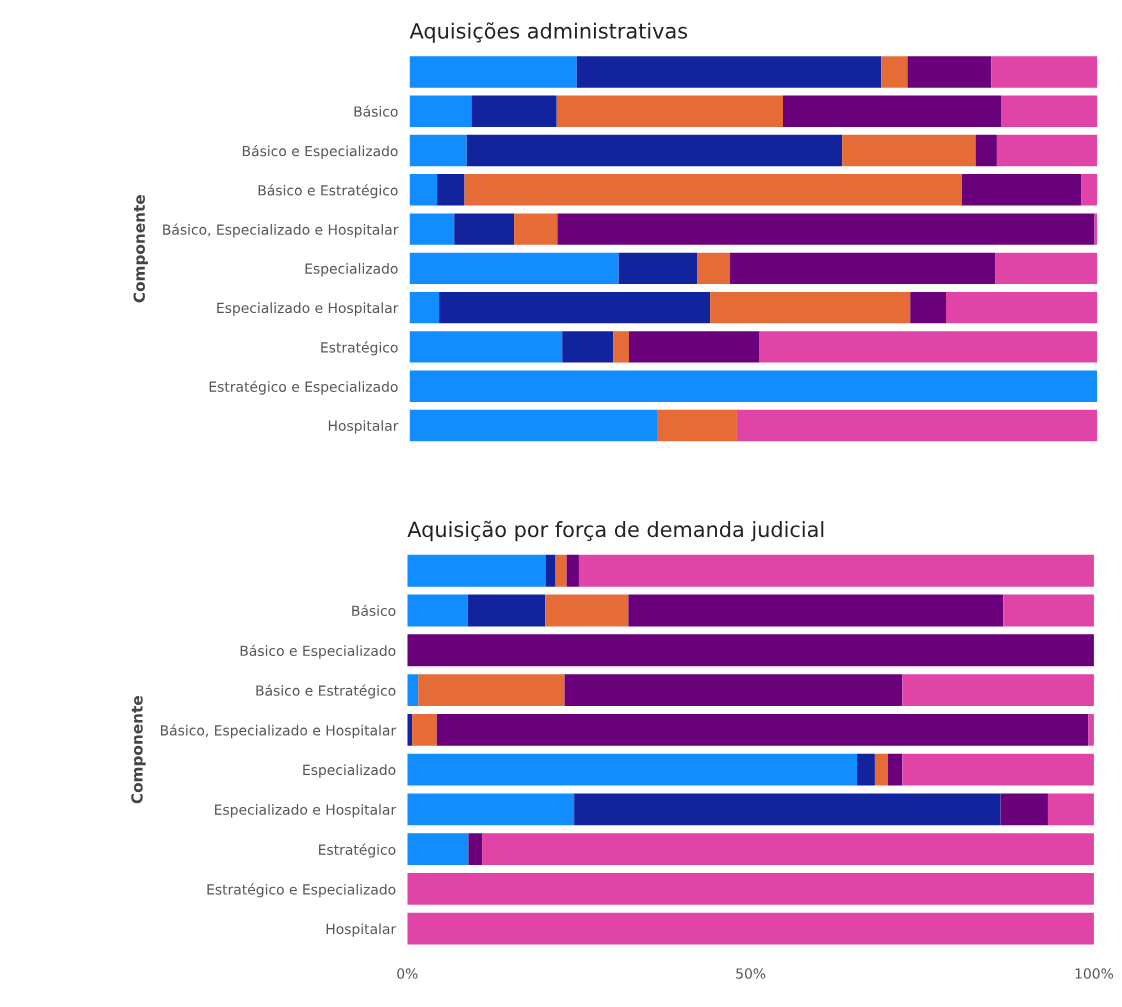 This screenshot has height=1007, width=1122. Describe the element at coordinates (615, 531) in the screenshot. I see `chart-title: Aquisição por força de demanda judicial` at that location.